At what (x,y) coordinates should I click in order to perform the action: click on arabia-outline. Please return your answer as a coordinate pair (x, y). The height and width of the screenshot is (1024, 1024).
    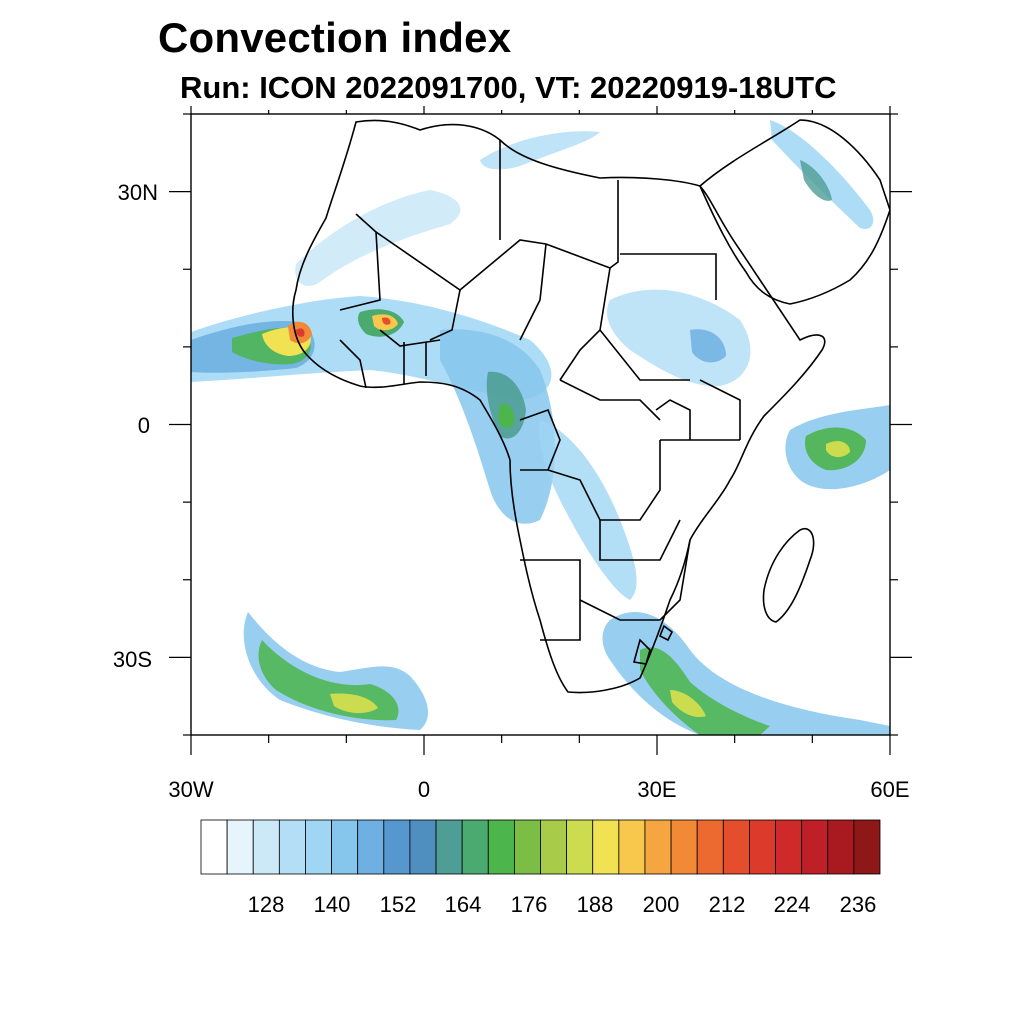
    Looking at the image, I should click on (794, 212).